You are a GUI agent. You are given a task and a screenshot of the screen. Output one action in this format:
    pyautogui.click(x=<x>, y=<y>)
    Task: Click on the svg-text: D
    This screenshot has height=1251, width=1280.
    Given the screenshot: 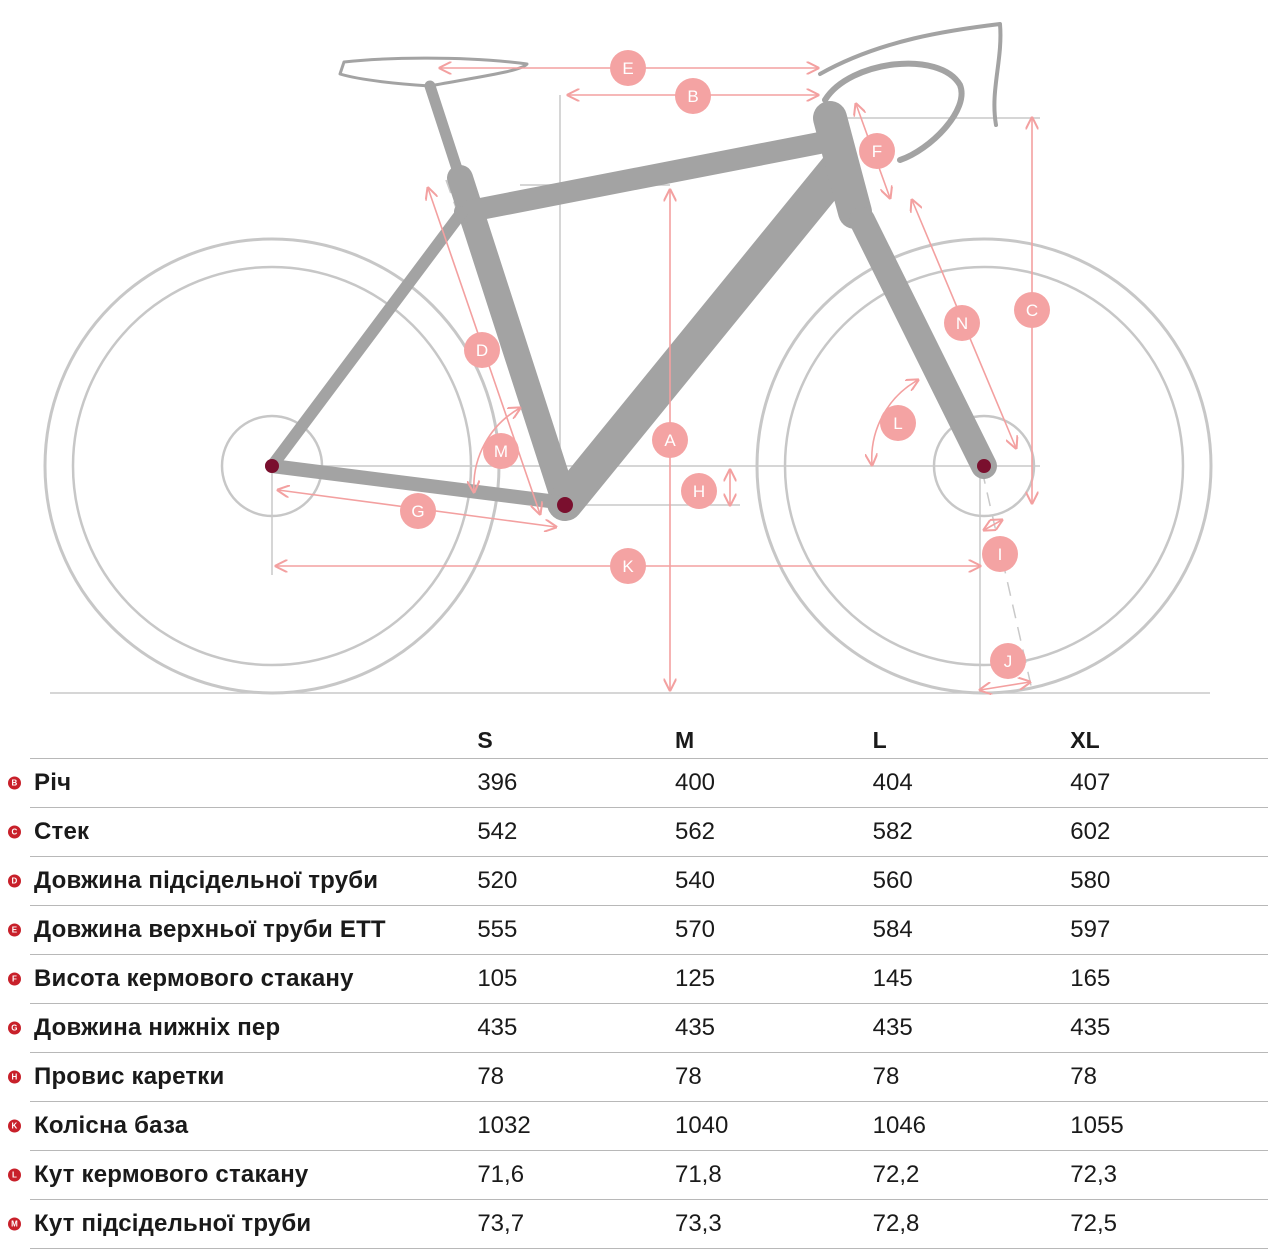 What is the action you would take?
    pyautogui.click(x=482, y=350)
    